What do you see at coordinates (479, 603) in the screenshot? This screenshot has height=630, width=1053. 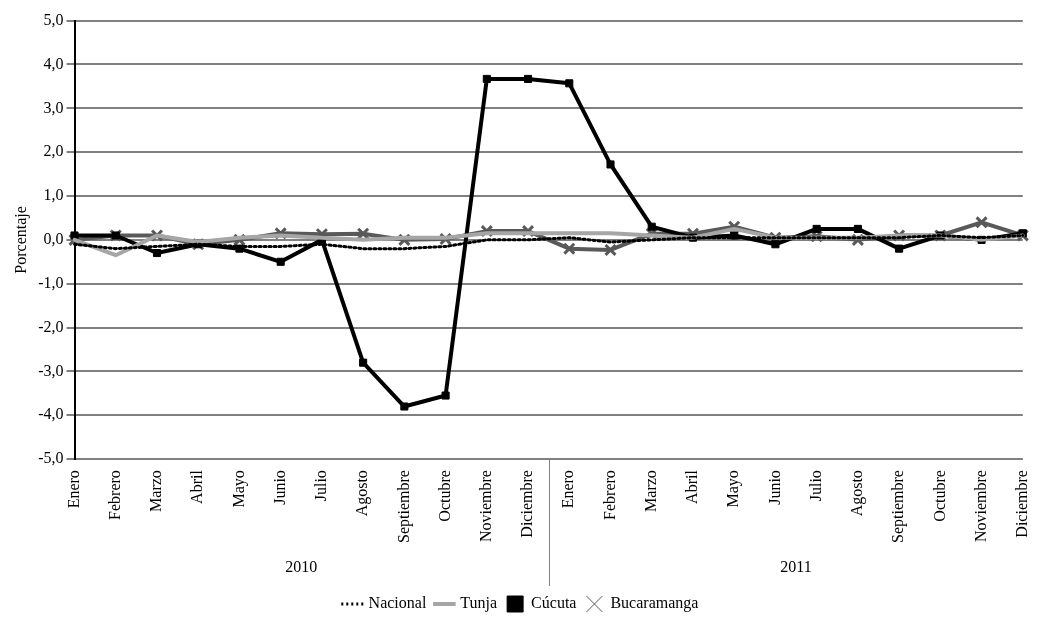 I see `legend-label: Tunja` at bounding box center [479, 603].